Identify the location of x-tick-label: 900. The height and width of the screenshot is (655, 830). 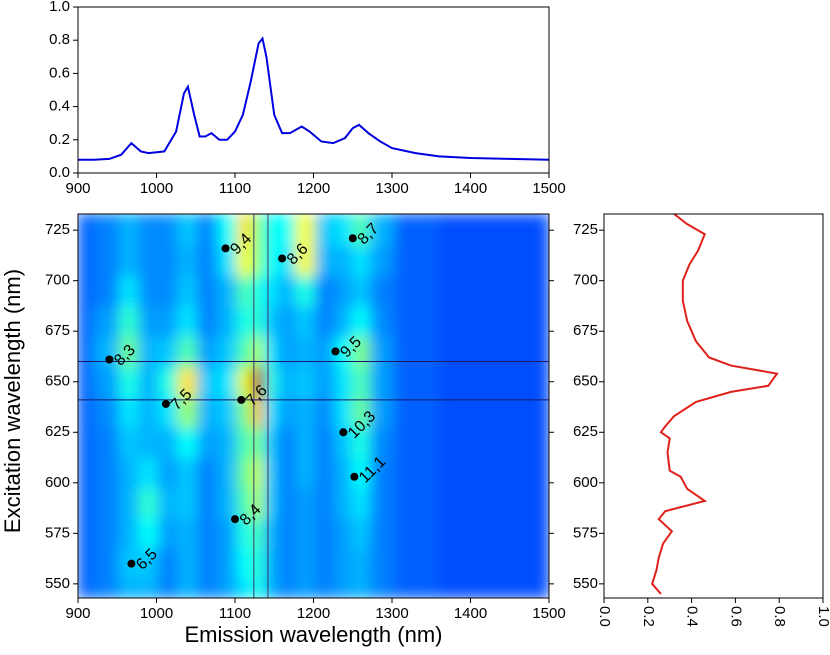
(77, 188).